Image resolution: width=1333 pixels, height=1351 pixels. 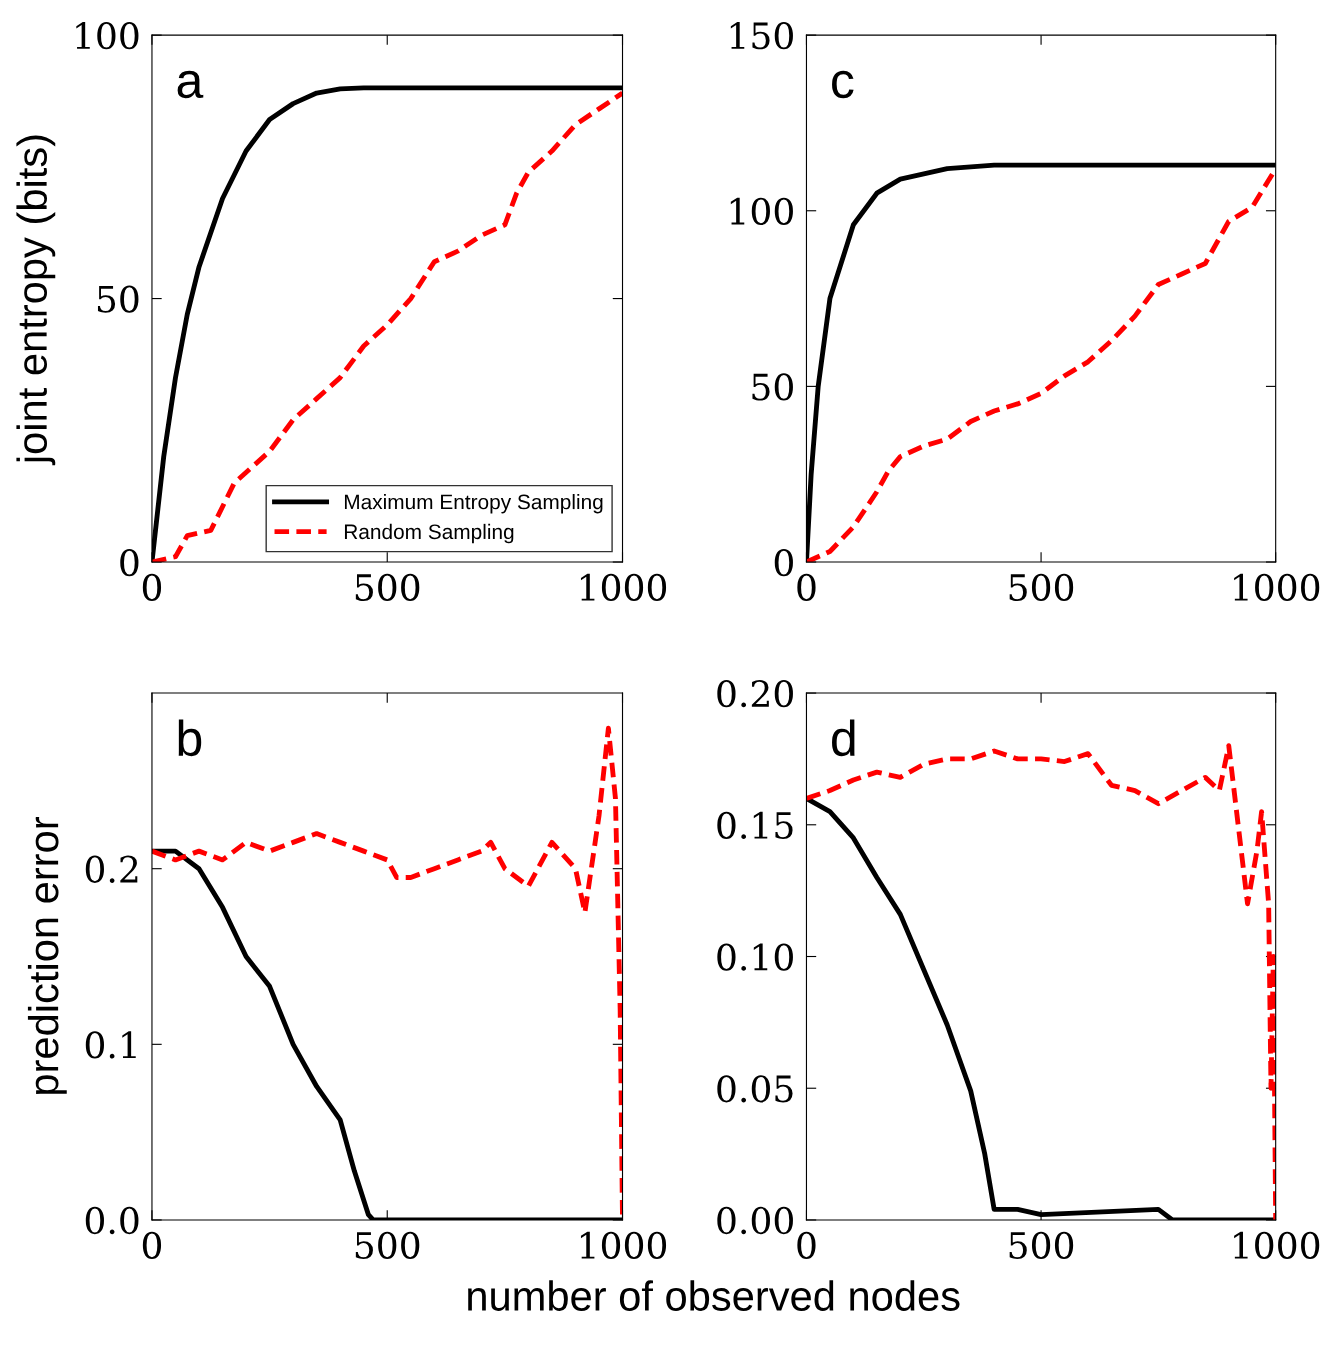 What do you see at coordinates (36, 300) in the screenshot?
I see `y-axis-title: joint entropy (bits)` at bounding box center [36, 300].